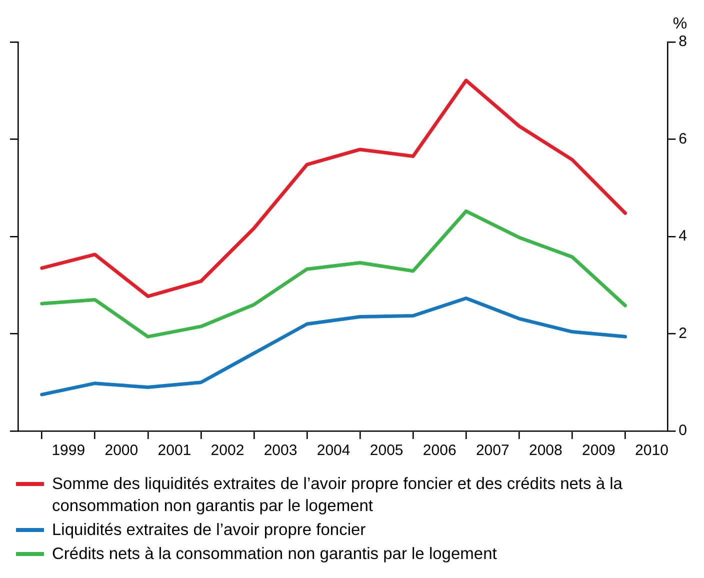  I want to click on x-tick-label: 2007, so click(493, 451).